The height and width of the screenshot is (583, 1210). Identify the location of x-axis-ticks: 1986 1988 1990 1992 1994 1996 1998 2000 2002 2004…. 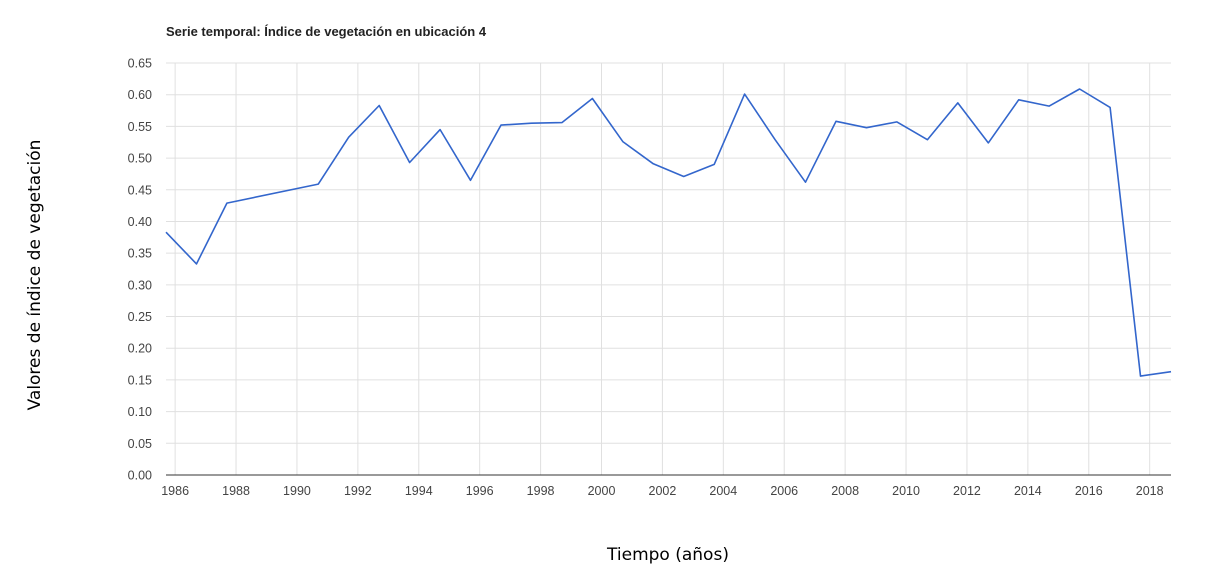
(662, 491).